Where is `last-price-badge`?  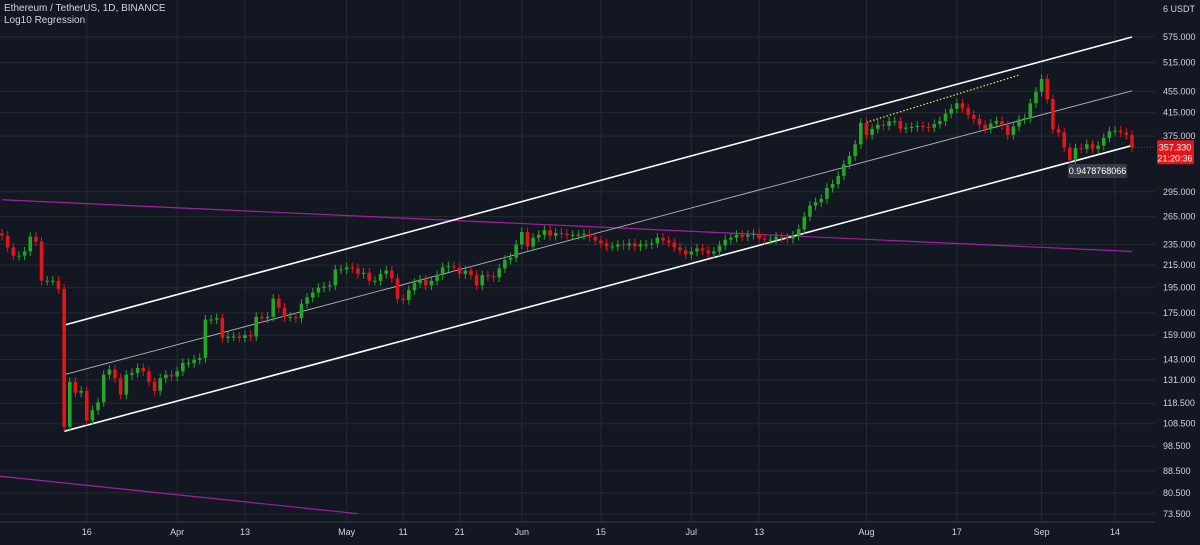 last-price-badge is located at coordinates (1175, 152).